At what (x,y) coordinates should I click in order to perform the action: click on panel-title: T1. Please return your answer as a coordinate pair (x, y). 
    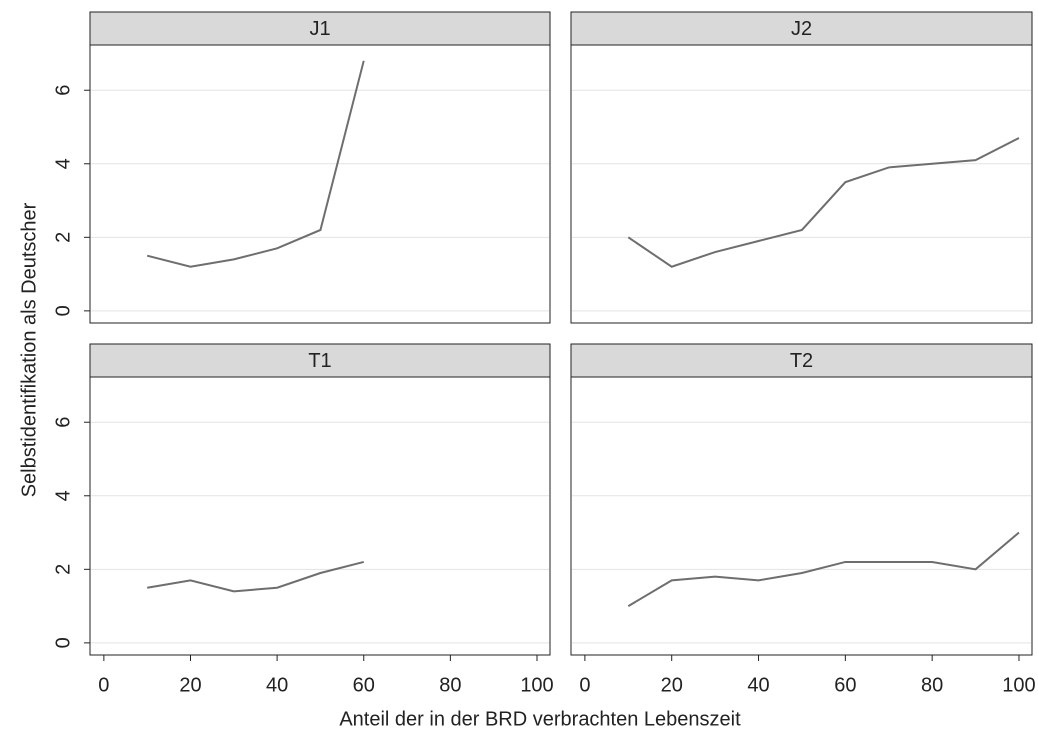
    Looking at the image, I should click on (319, 361).